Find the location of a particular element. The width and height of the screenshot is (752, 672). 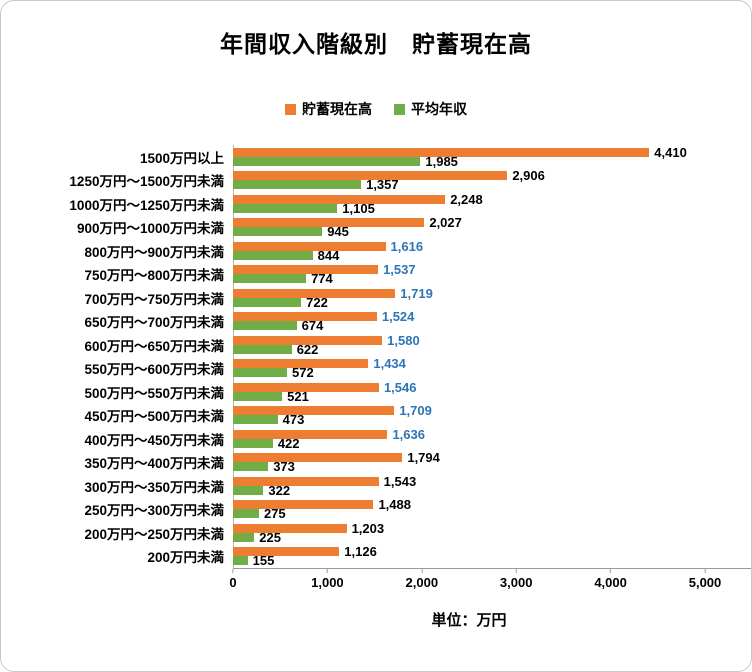

chart-row: 450万円～500万円未満 1,709 473 is located at coordinates (376, 416).